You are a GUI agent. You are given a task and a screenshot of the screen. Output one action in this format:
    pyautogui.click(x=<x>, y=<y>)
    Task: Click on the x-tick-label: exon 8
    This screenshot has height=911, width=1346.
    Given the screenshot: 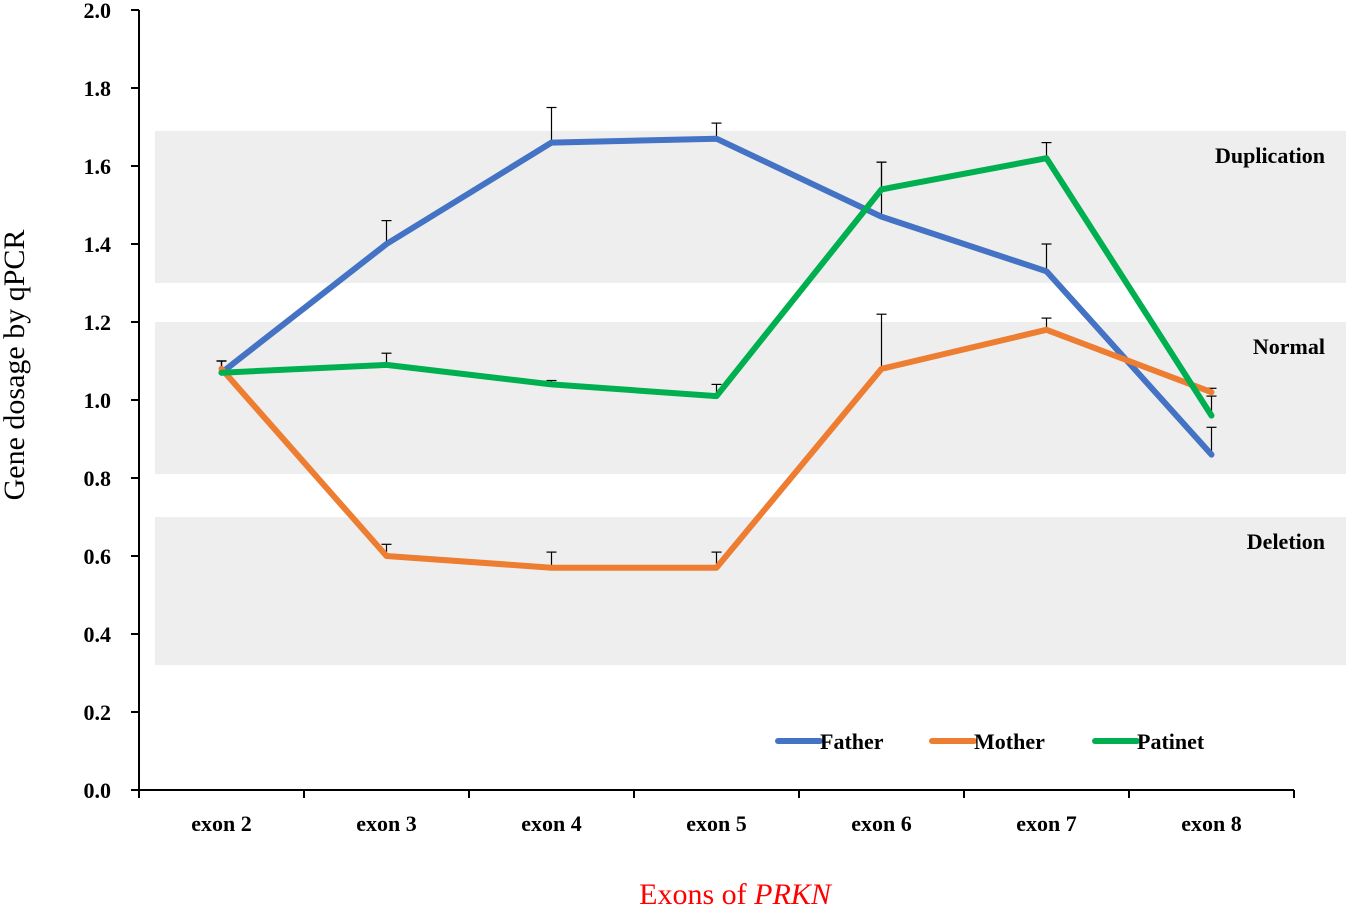 What is the action you would take?
    pyautogui.click(x=1211, y=823)
    